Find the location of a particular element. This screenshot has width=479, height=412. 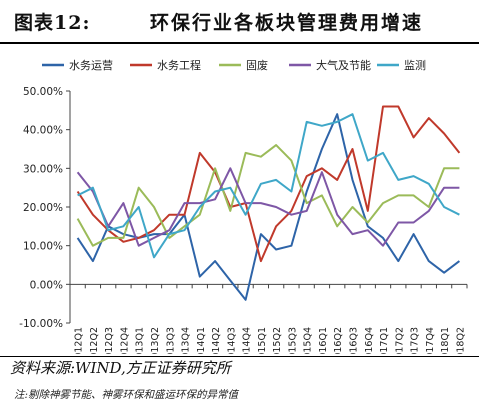

y-tick-label: 30.00% is located at coordinates (43, 169).